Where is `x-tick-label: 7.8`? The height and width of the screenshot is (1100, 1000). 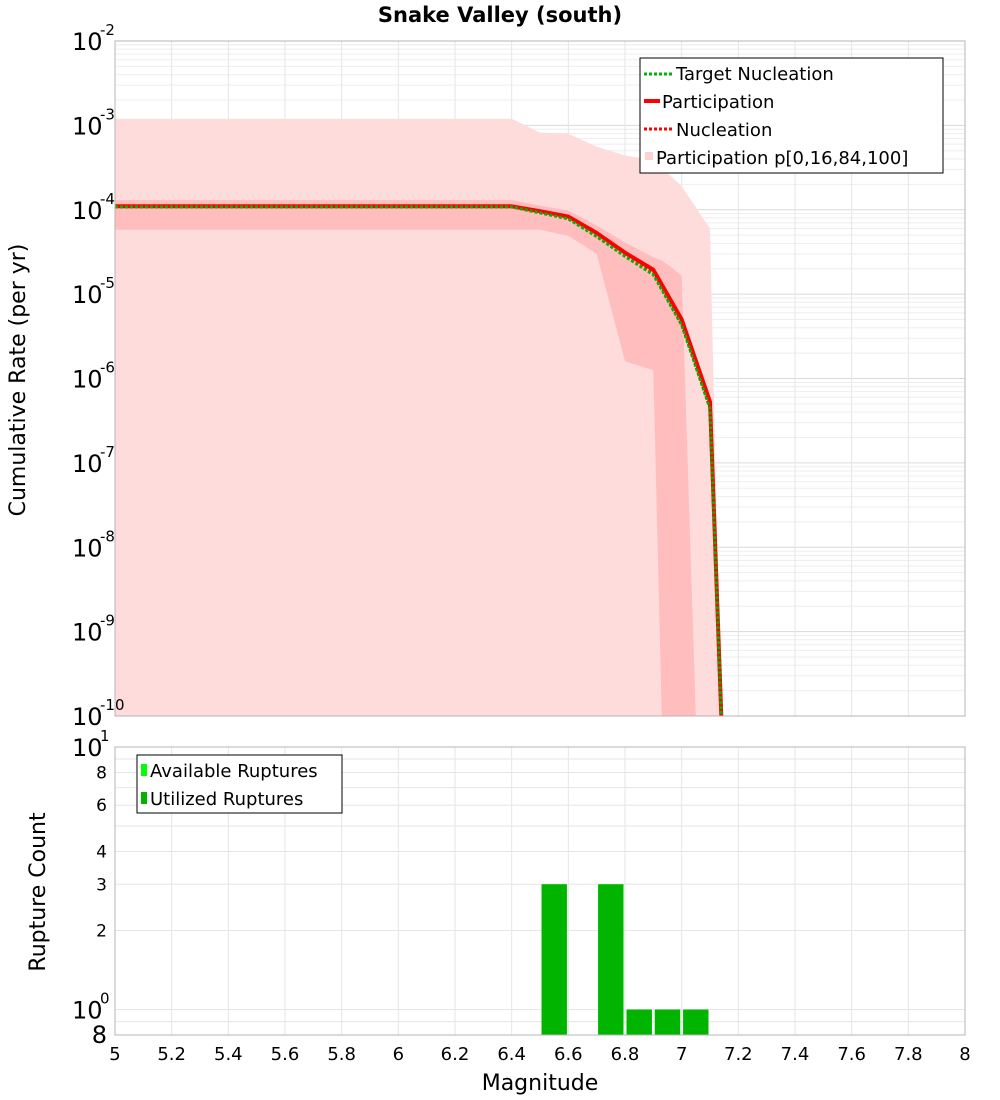 x-tick-label: 7.8 is located at coordinates (908, 1054).